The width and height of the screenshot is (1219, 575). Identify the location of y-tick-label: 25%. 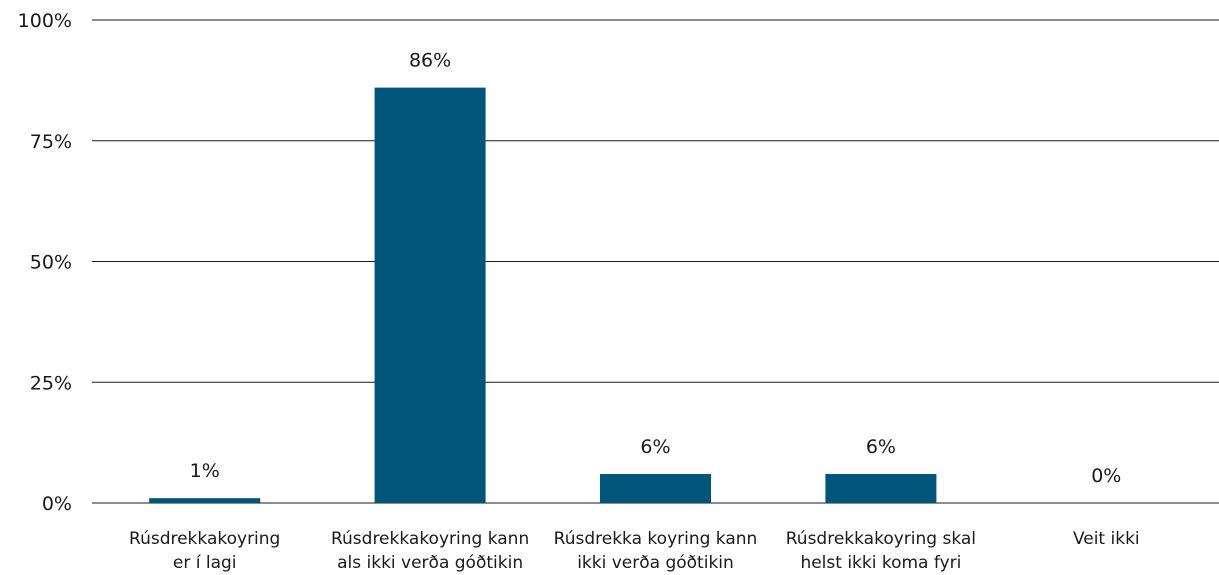
(51, 383).